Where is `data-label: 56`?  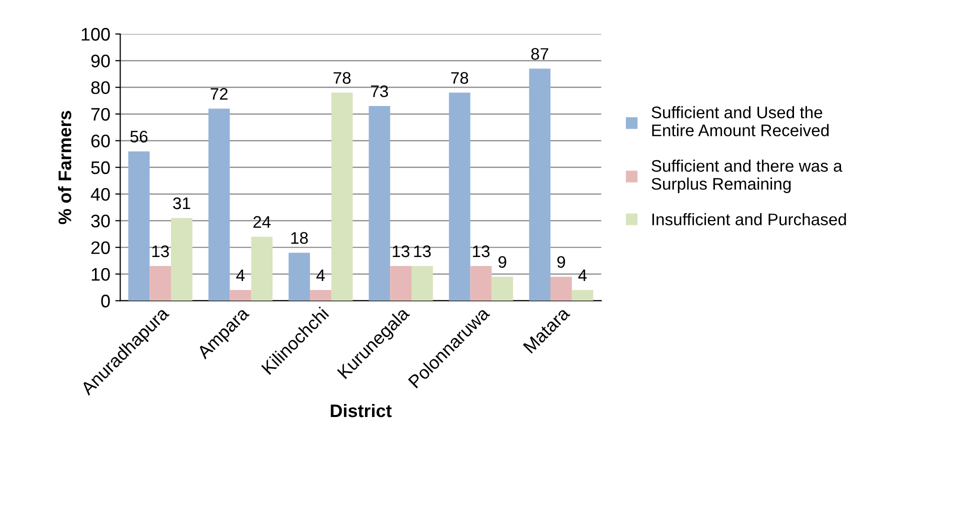
data-label: 56 is located at coordinates (139, 136).